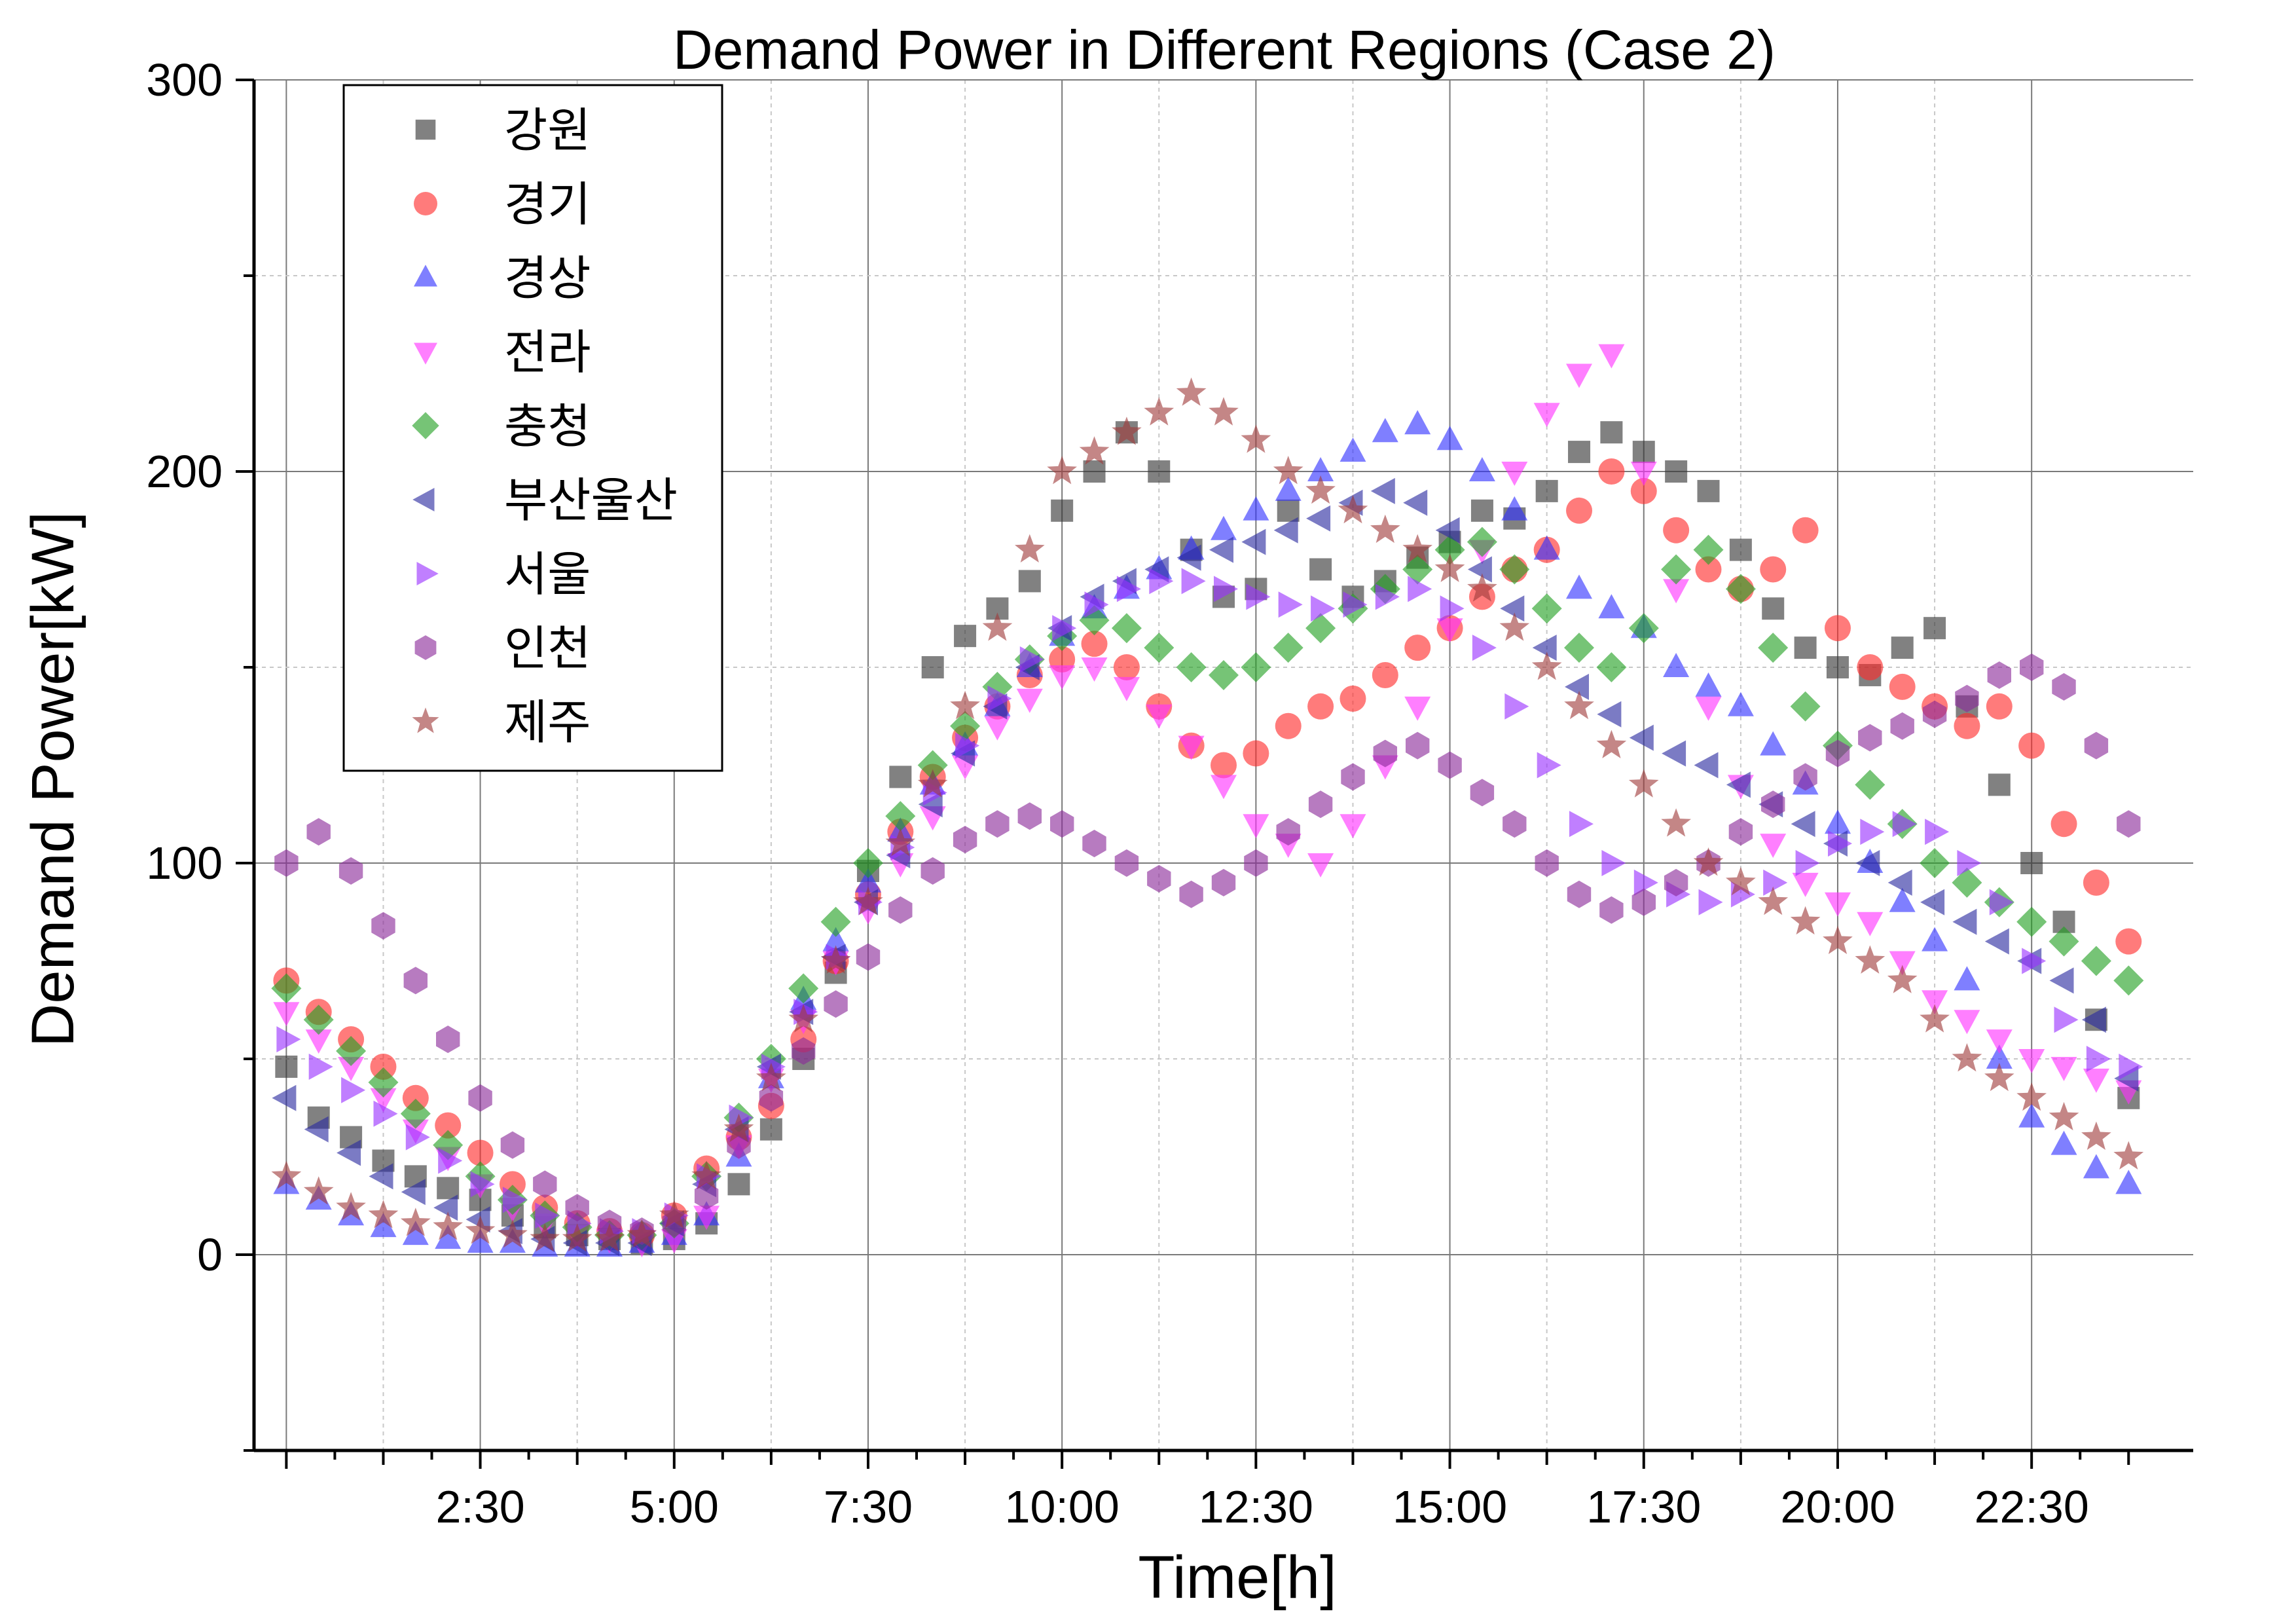 This screenshot has height=1624, width=2296. I want to click on legend-box, so click(532, 428).